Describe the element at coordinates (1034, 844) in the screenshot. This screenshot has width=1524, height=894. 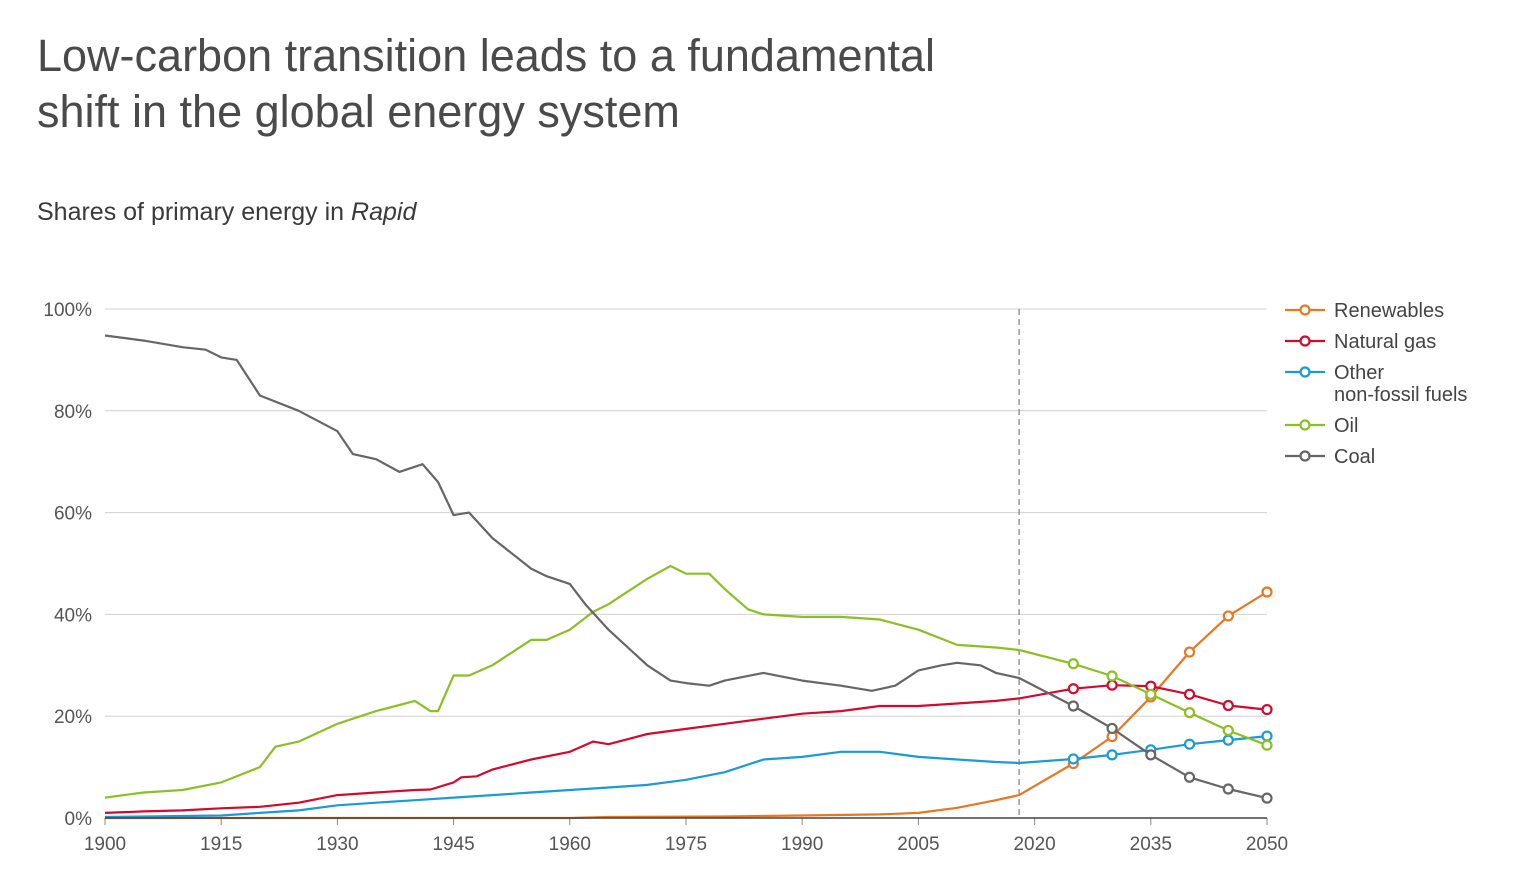
I see `x-tick-label: 2020` at that location.